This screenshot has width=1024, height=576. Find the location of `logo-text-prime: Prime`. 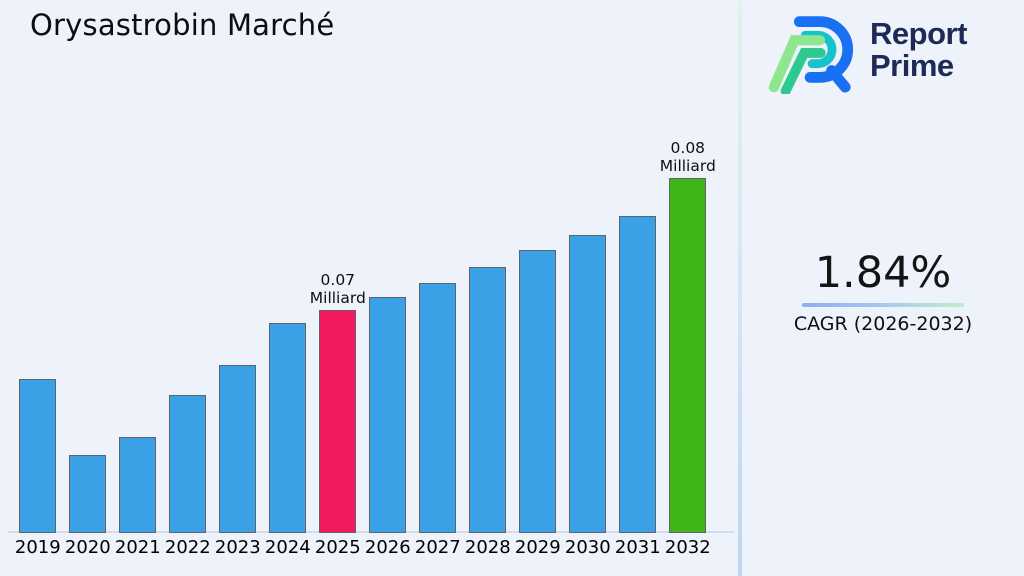

logo-text-prime: Prime is located at coordinates (912, 65).